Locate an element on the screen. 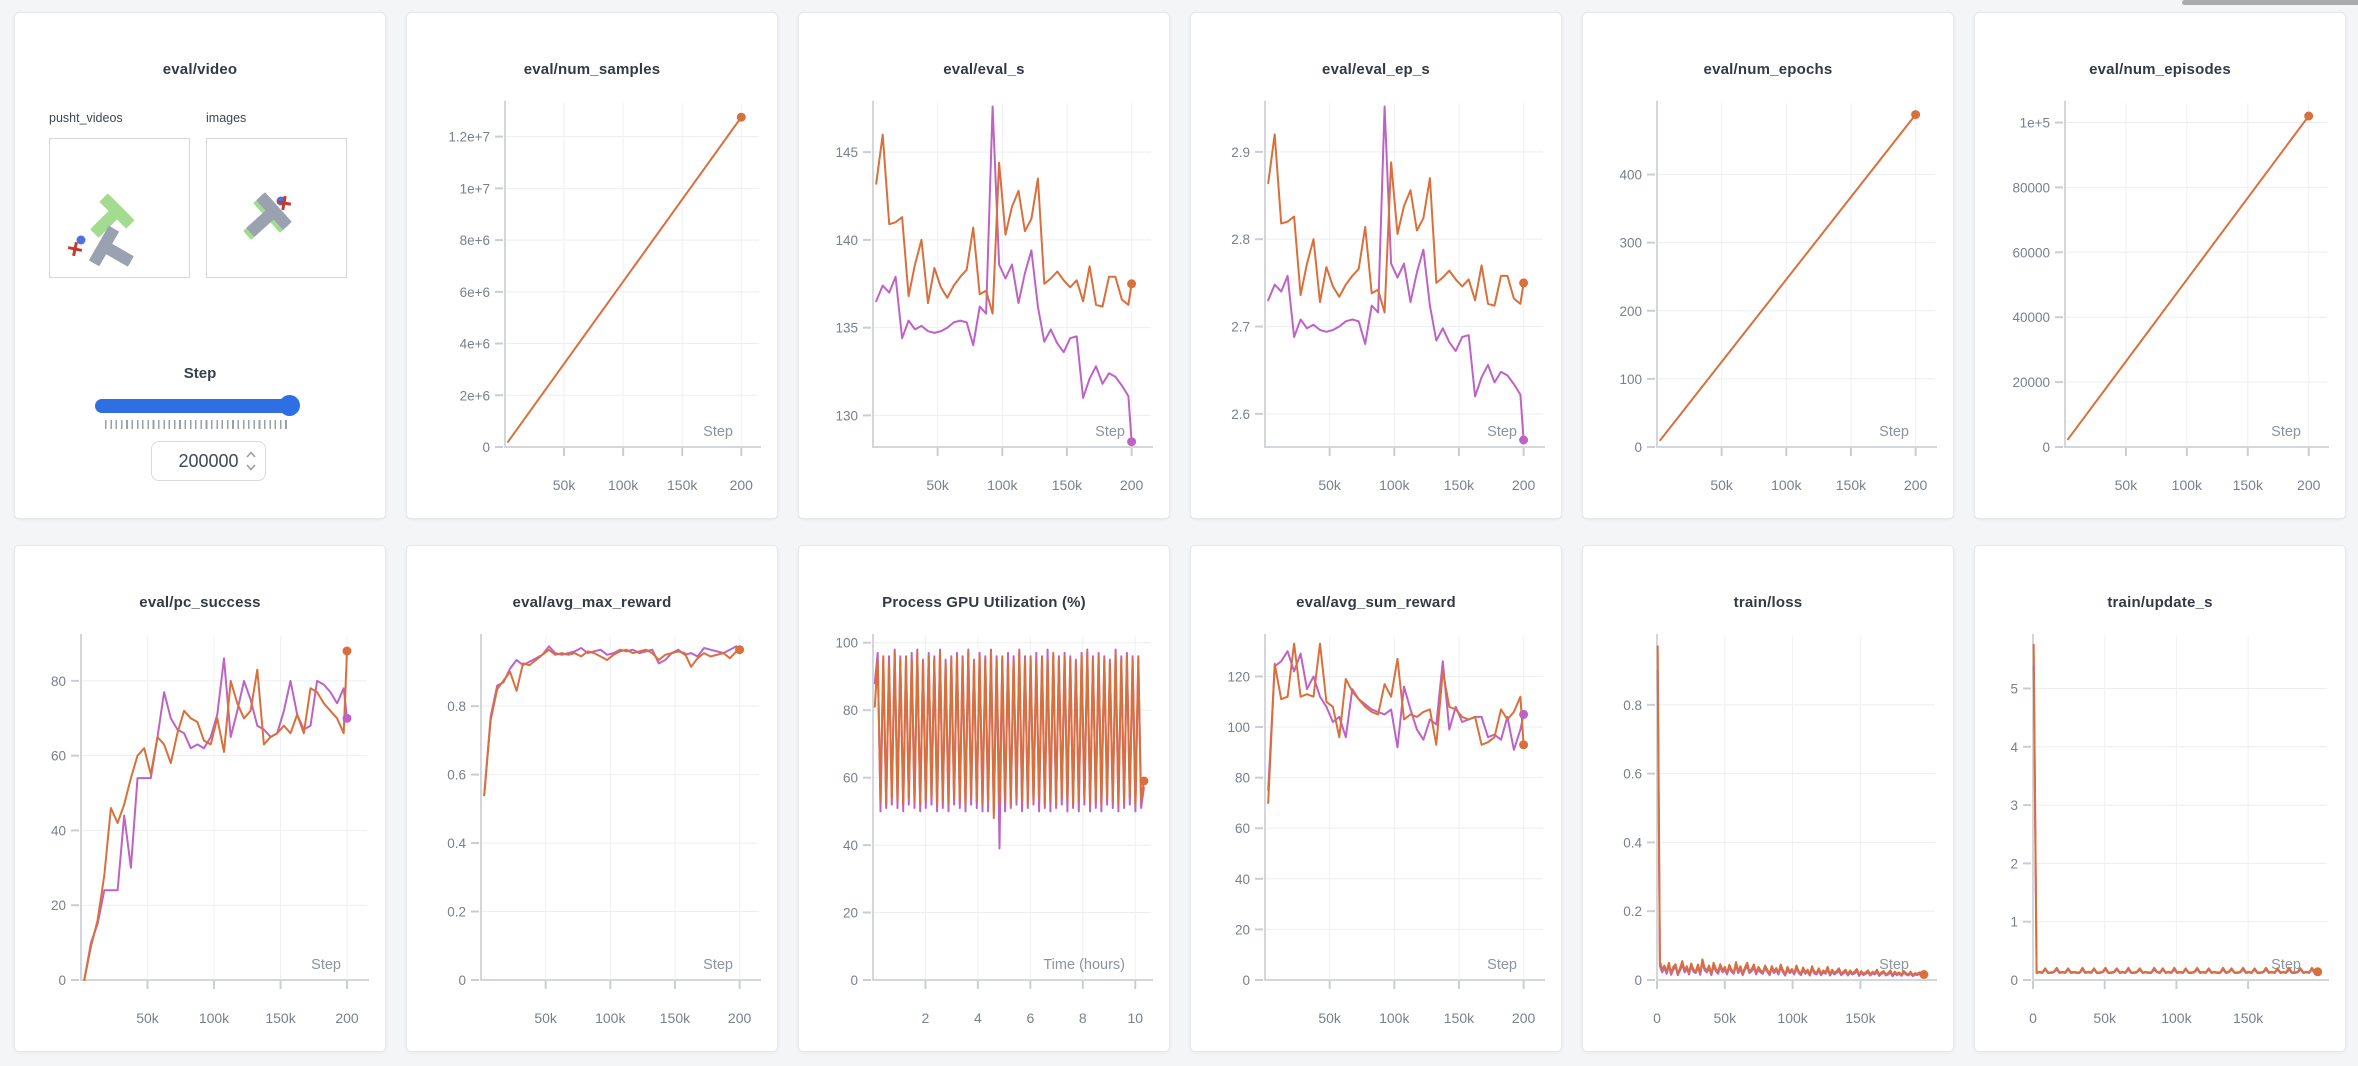  line-chart-eval-eval-s: 130 135 140 145 50k 100k 150k 200 Step is located at coordinates (984, 266).